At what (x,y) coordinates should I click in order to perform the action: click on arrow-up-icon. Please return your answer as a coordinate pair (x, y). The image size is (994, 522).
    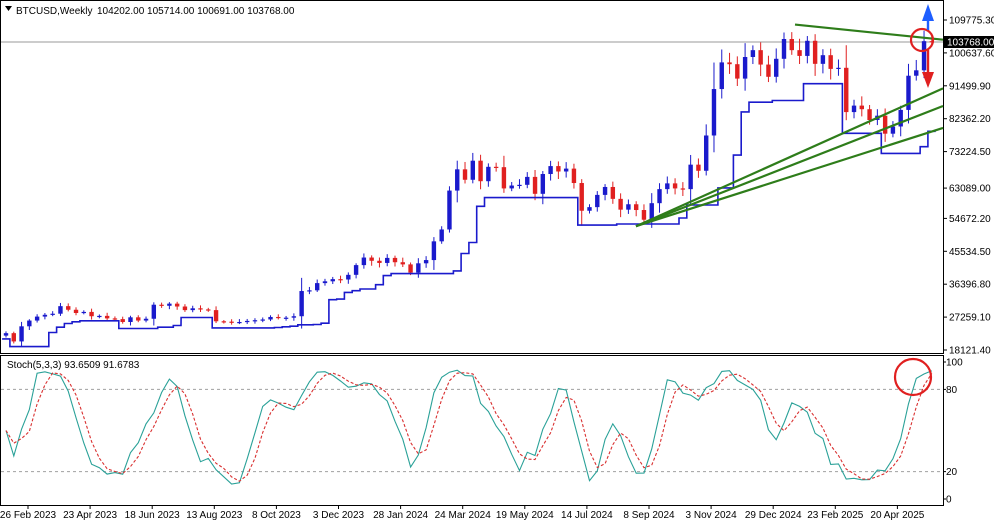
    Looking at the image, I should click on (928, 12).